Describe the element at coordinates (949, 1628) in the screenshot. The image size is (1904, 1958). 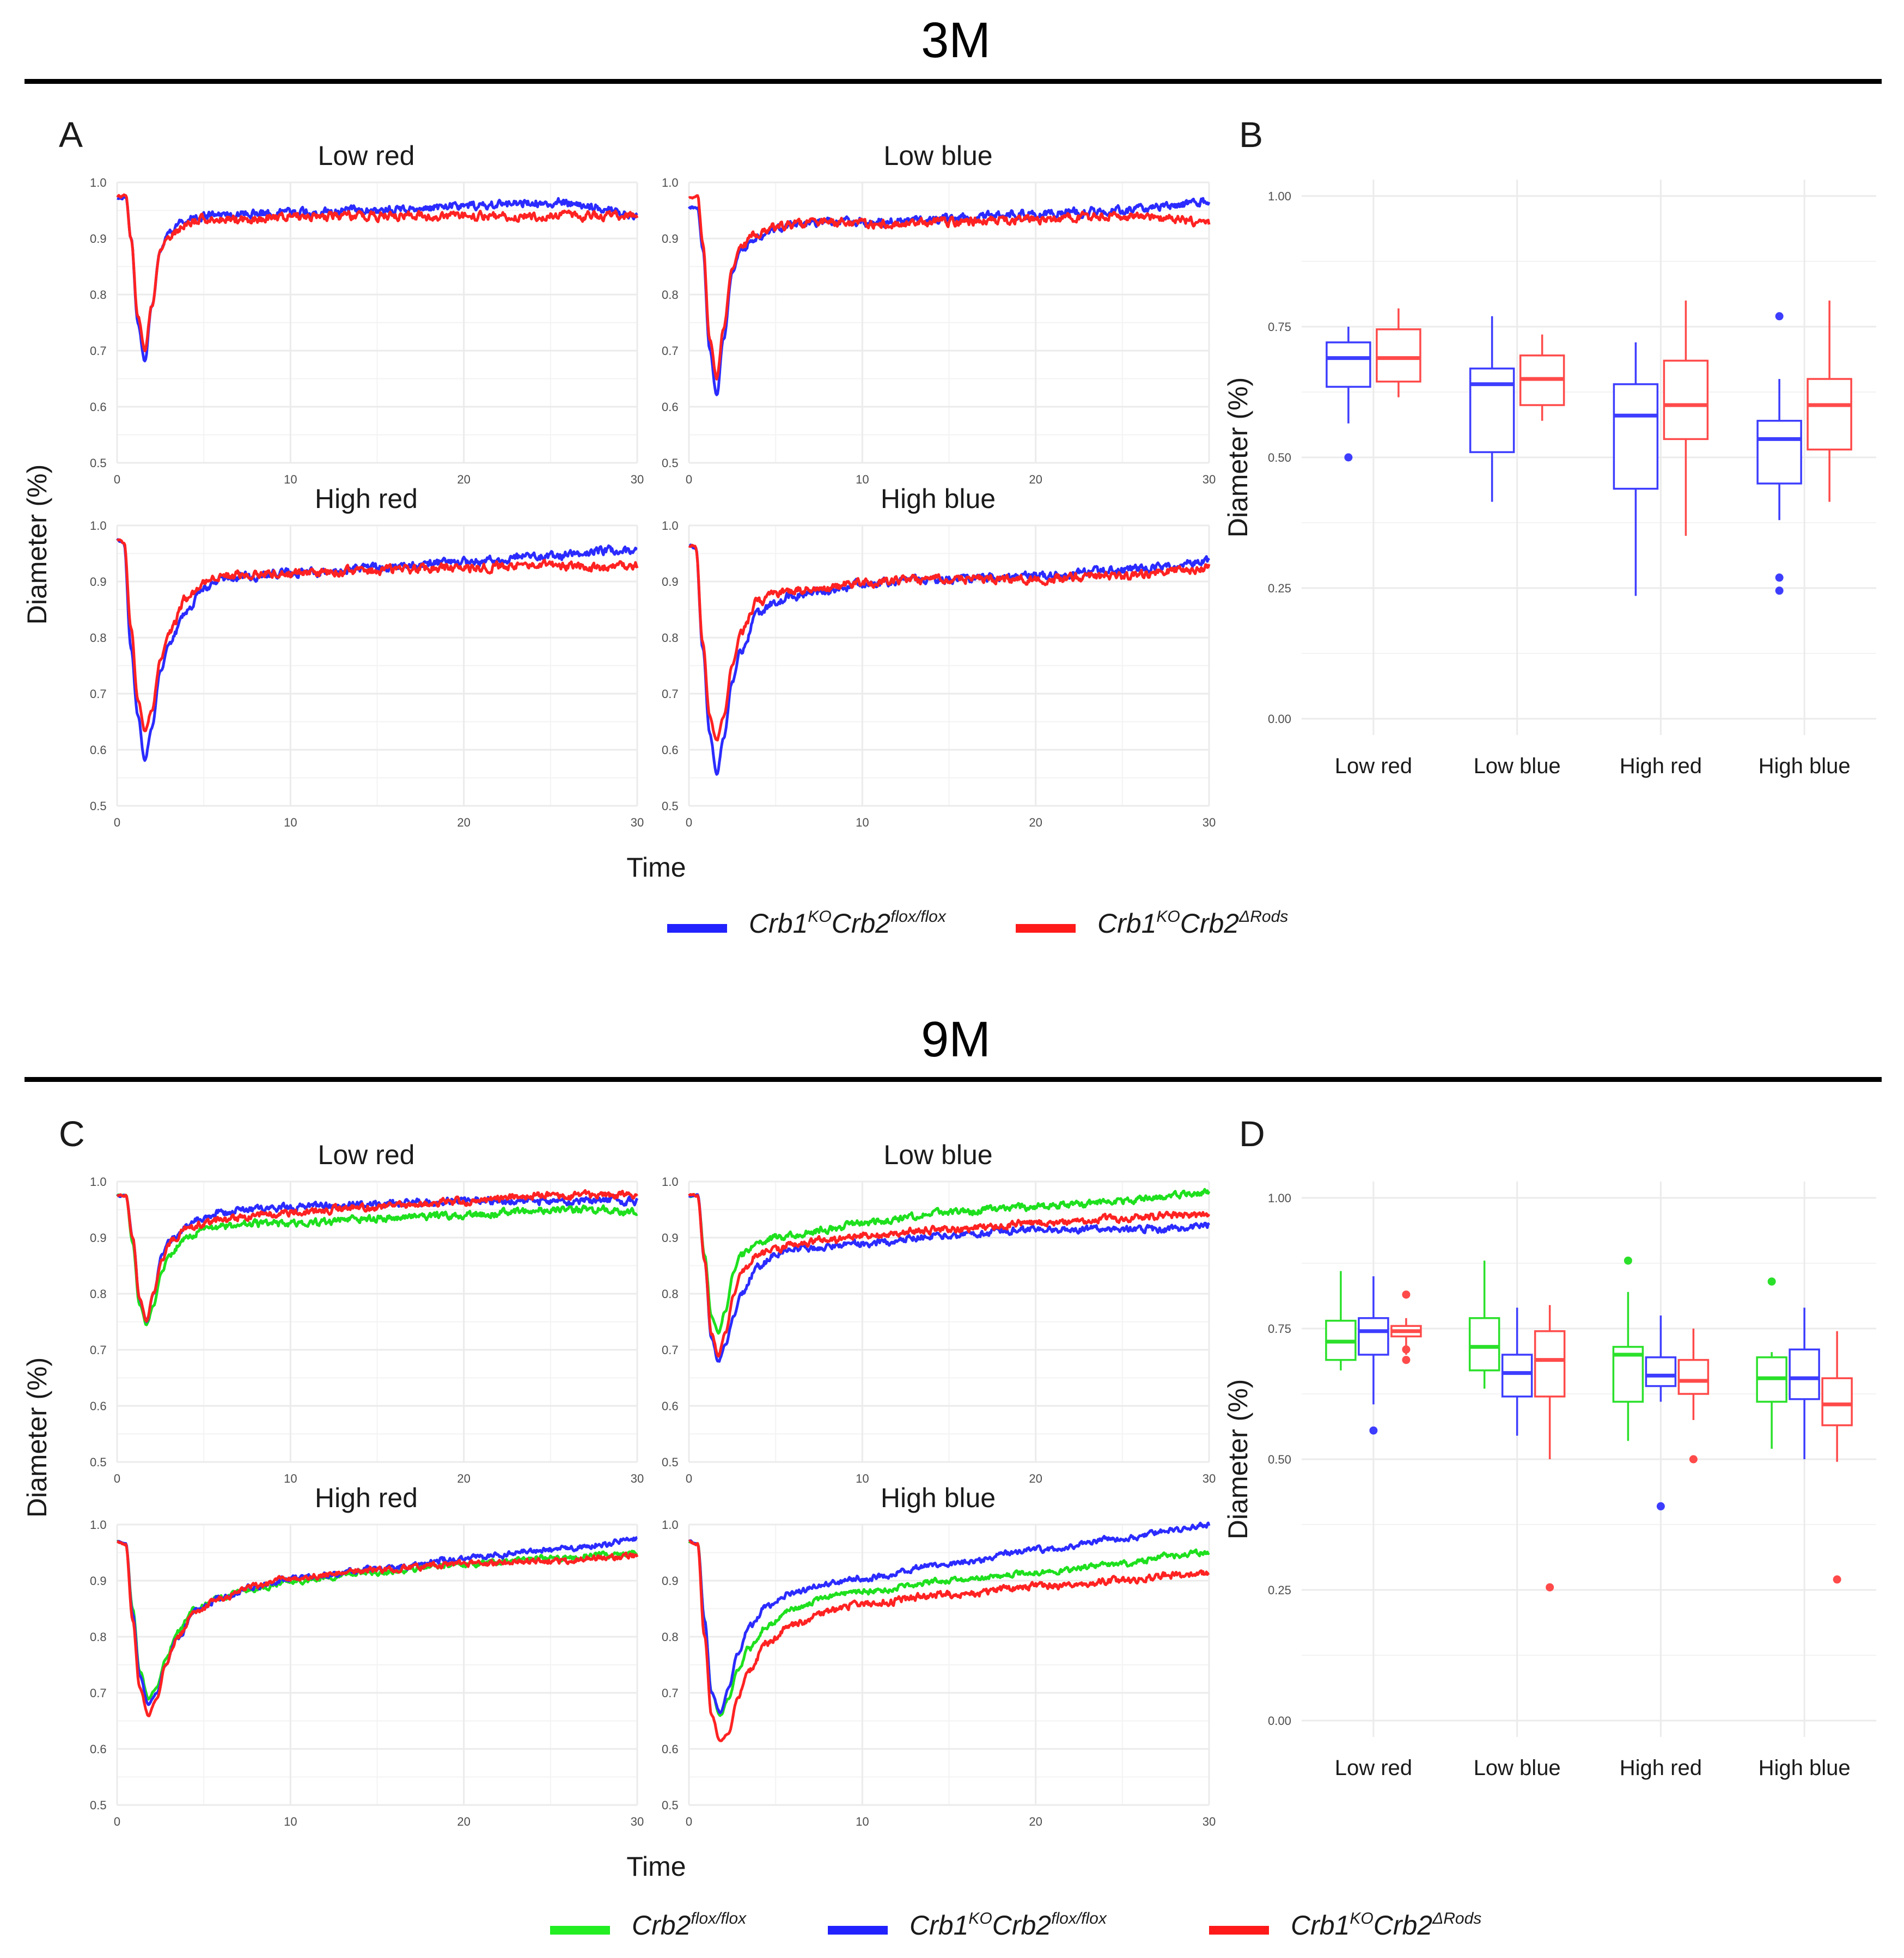
I see `series-line-crb2flox-flox` at that location.